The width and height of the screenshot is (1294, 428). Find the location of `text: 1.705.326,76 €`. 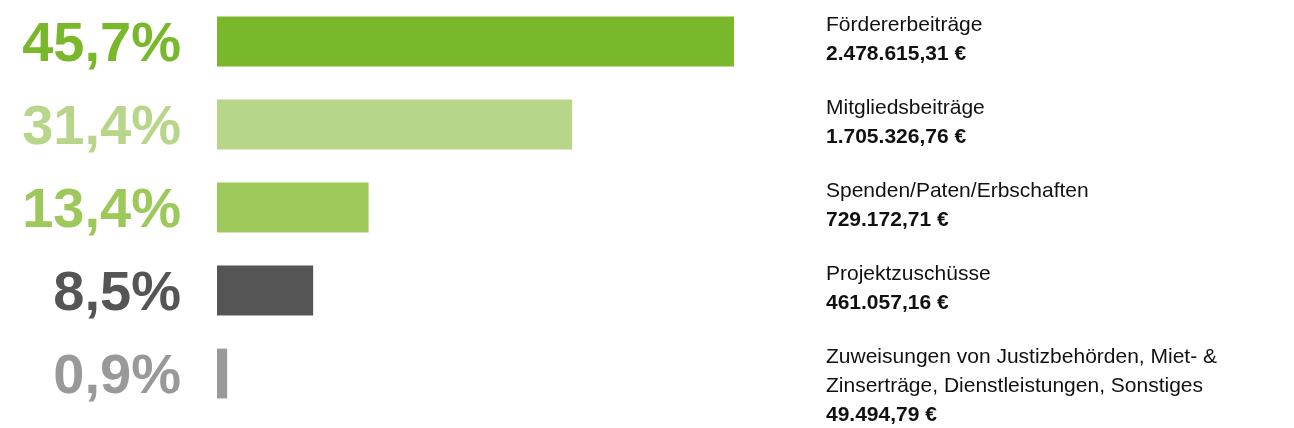

text: 1.705.326,76 € is located at coordinates (896, 135).